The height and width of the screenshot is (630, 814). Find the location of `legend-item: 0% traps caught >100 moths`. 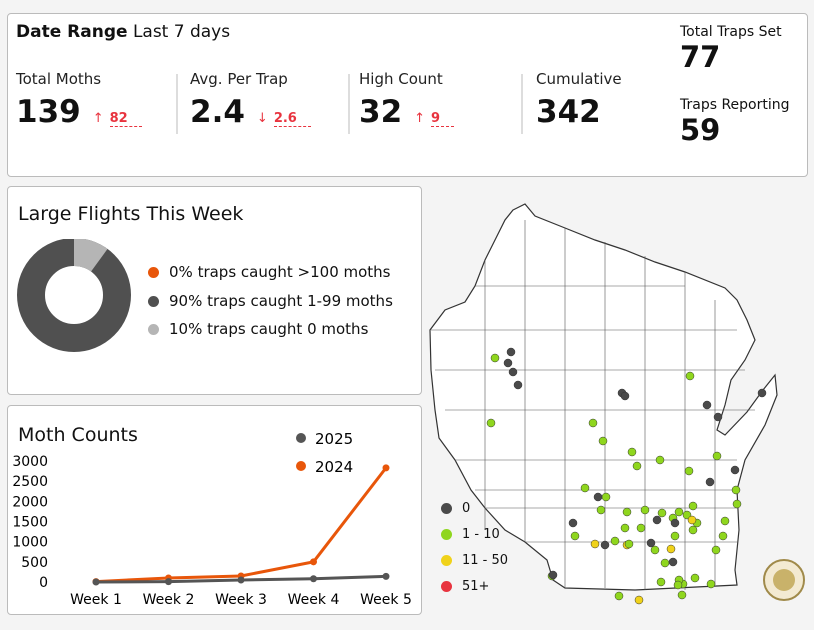

legend-item: 0% traps caught >100 moths is located at coordinates (269, 272).